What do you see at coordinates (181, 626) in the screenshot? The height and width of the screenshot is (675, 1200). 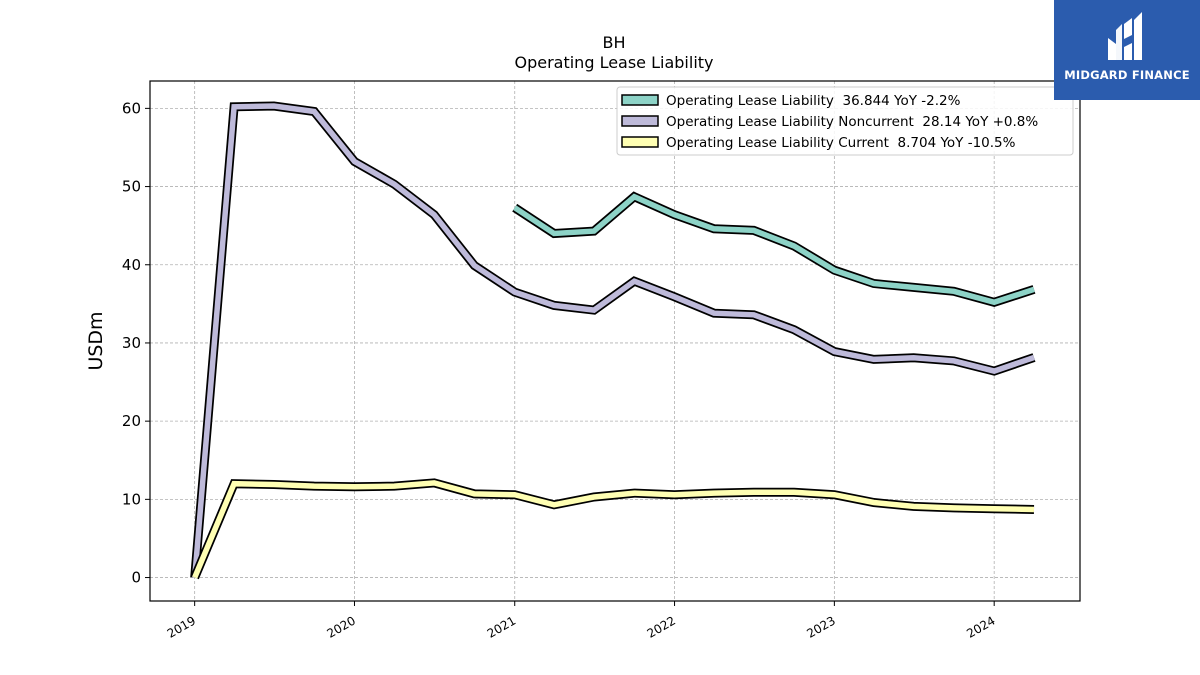 I see `x-tick-label: 2019` at bounding box center [181, 626].